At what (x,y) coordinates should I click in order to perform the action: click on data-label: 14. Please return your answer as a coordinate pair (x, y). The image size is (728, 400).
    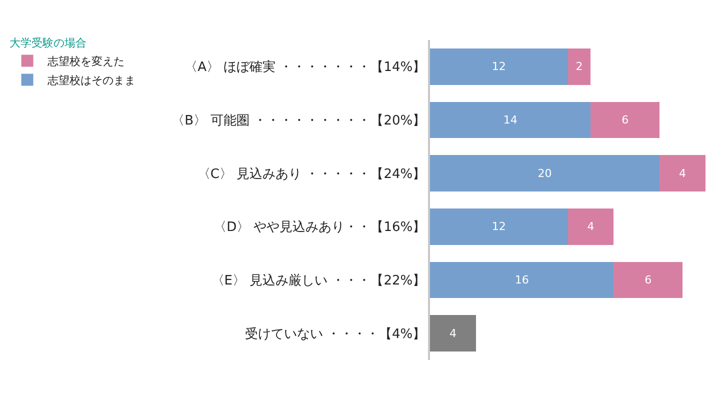
    Looking at the image, I should click on (510, 120).